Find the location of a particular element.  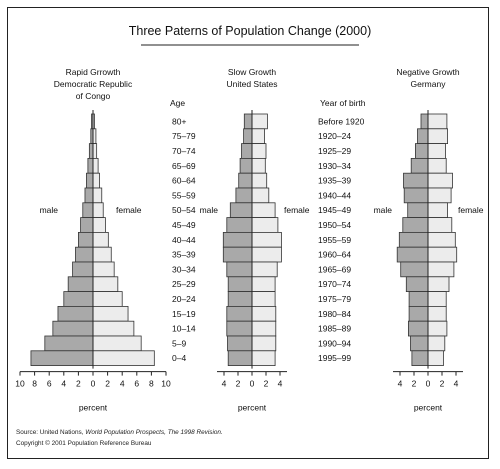

birth-year-label: 1990–94 is located at coordinates (334, 343).